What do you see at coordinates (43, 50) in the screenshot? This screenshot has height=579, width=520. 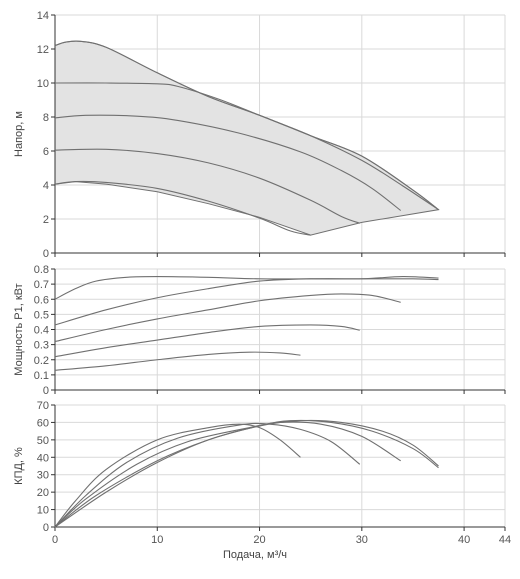 I see `y-tick-label: 12` at bounding box center [43, 50].